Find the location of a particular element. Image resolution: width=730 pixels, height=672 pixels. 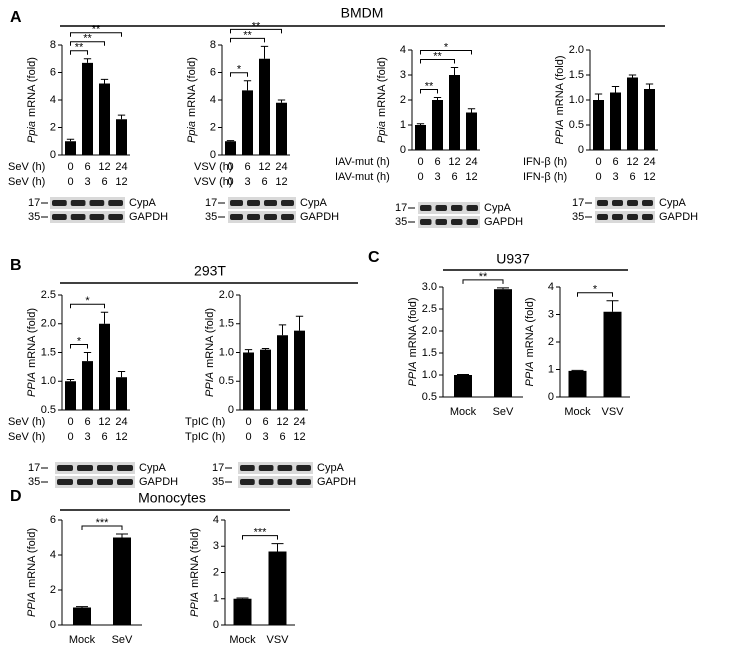

y-tick-label: 2.5 is located at coordinates (48, 295).